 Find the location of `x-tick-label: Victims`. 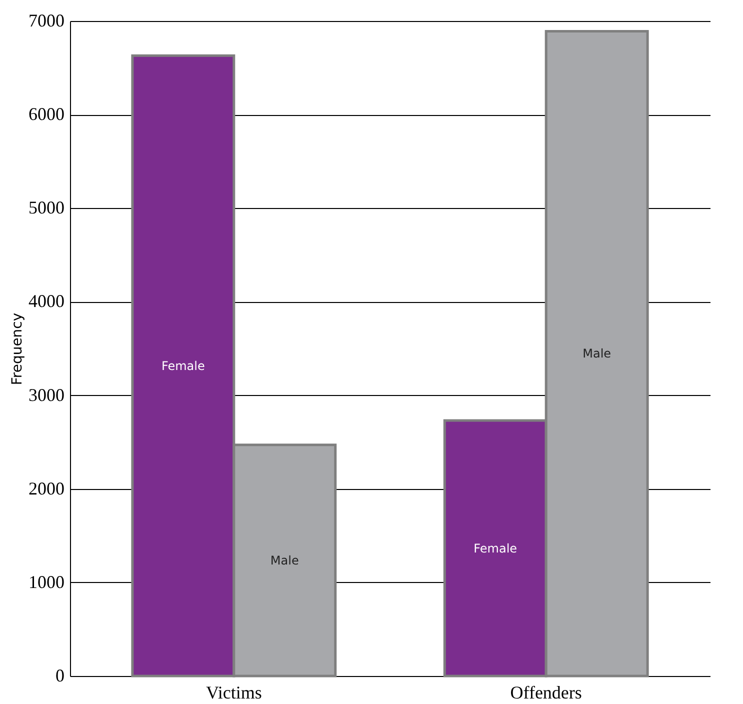

x-tick-label: Victims is located at coordinates (234, 692).